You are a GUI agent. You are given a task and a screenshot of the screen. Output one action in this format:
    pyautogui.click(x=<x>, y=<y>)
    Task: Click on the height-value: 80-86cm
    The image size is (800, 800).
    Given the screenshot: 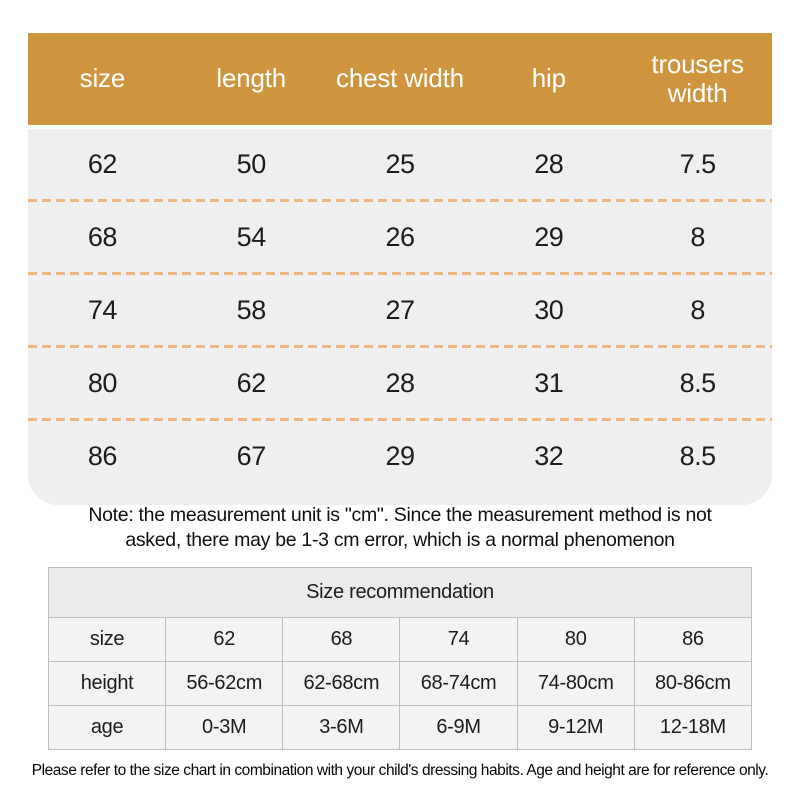 What is the action you would take?
    pyautogui.click(x=693, y=683)
    